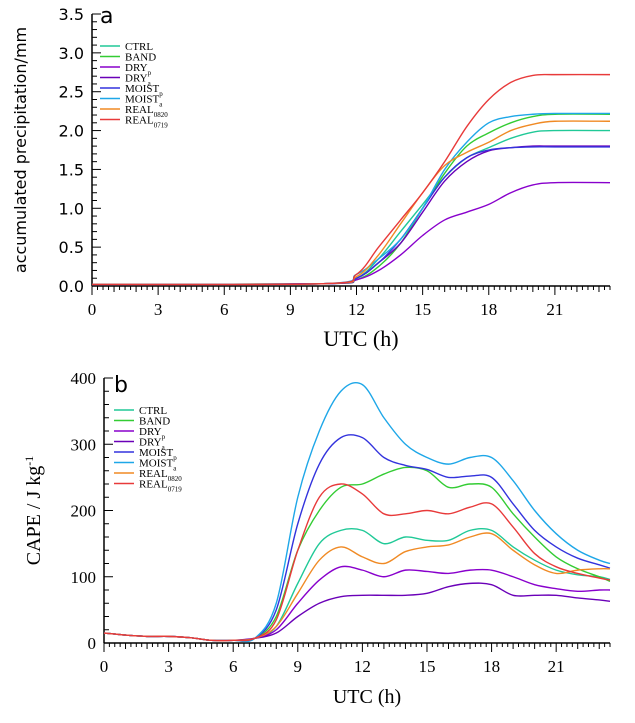  I want to click on y-tick-label: 3.0, so click(71, 53).